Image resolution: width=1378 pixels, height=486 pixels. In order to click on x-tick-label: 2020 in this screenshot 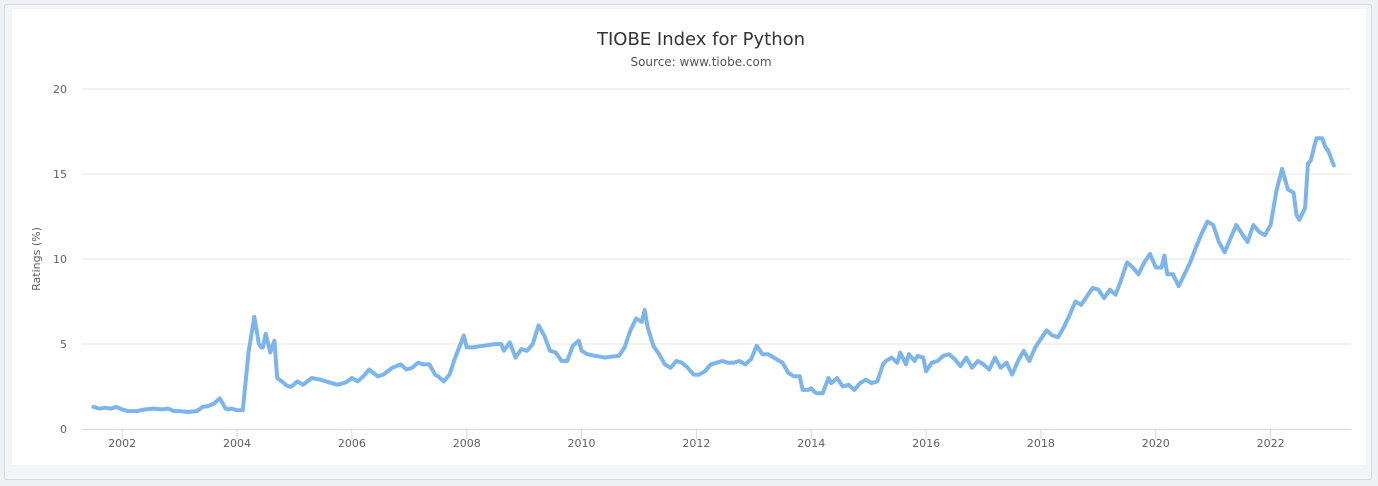, I will do `click(1156, 443)`.